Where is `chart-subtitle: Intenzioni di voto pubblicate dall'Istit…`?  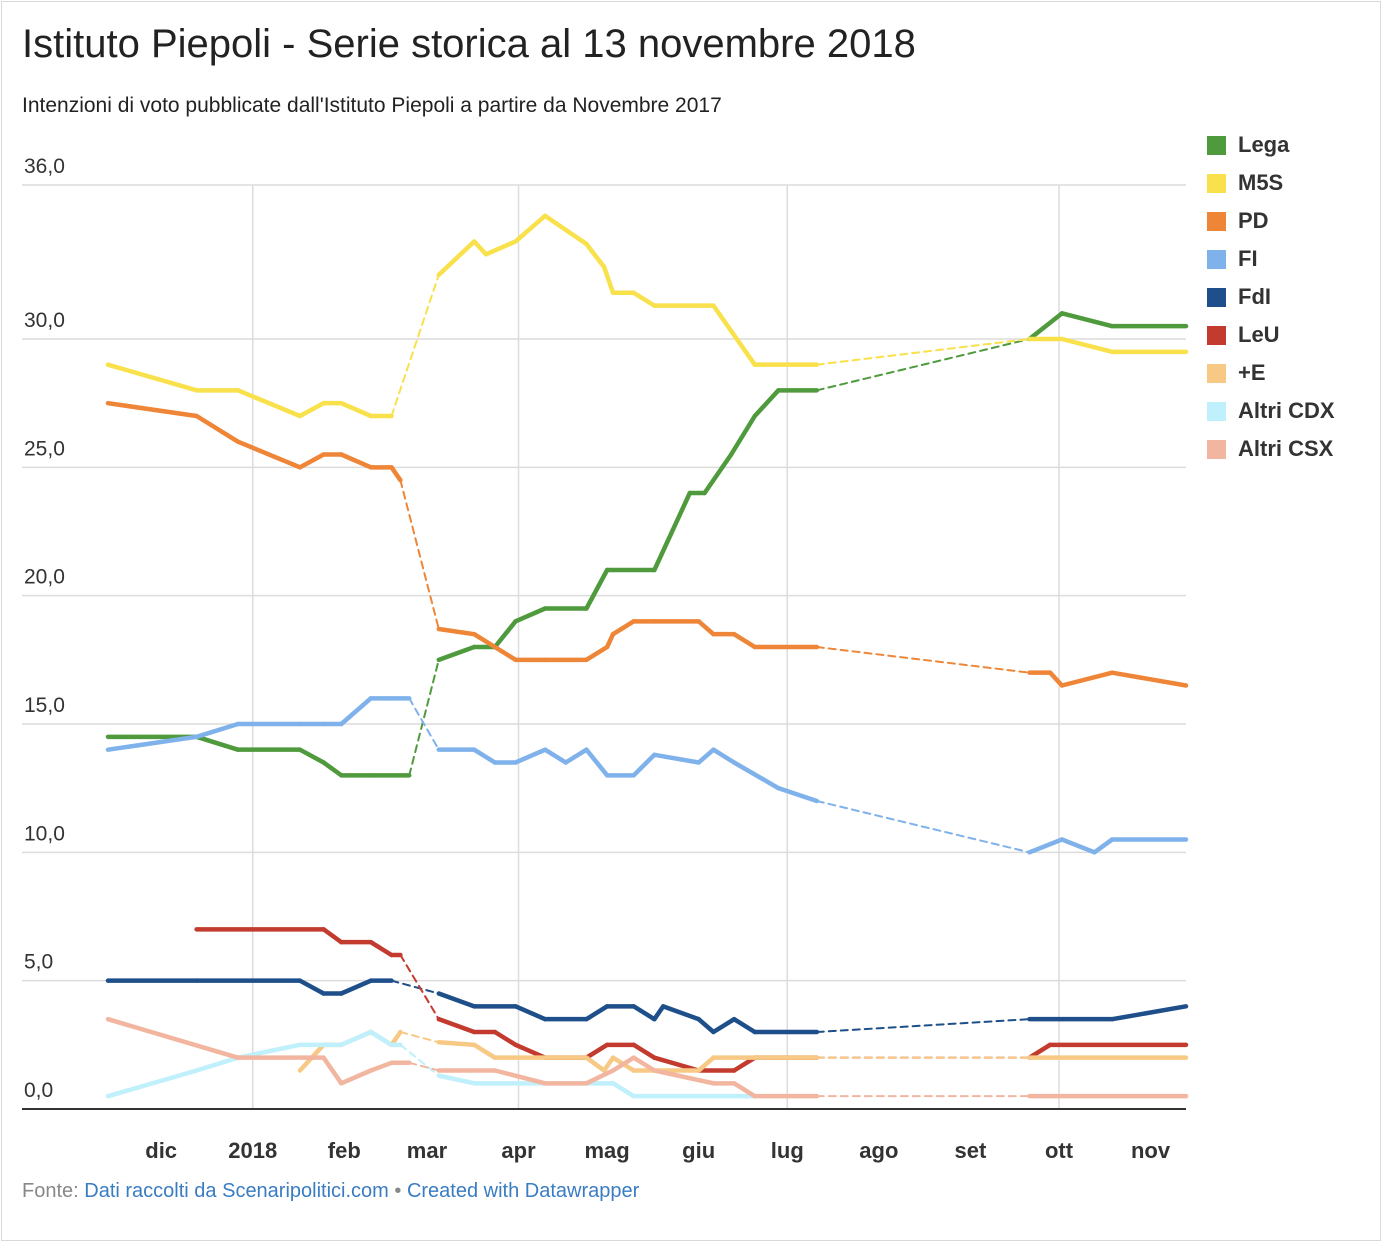 chart-subtitle: Intenzioni di voto pubblicate dall'Istit… is located at coordinates (372, 105).